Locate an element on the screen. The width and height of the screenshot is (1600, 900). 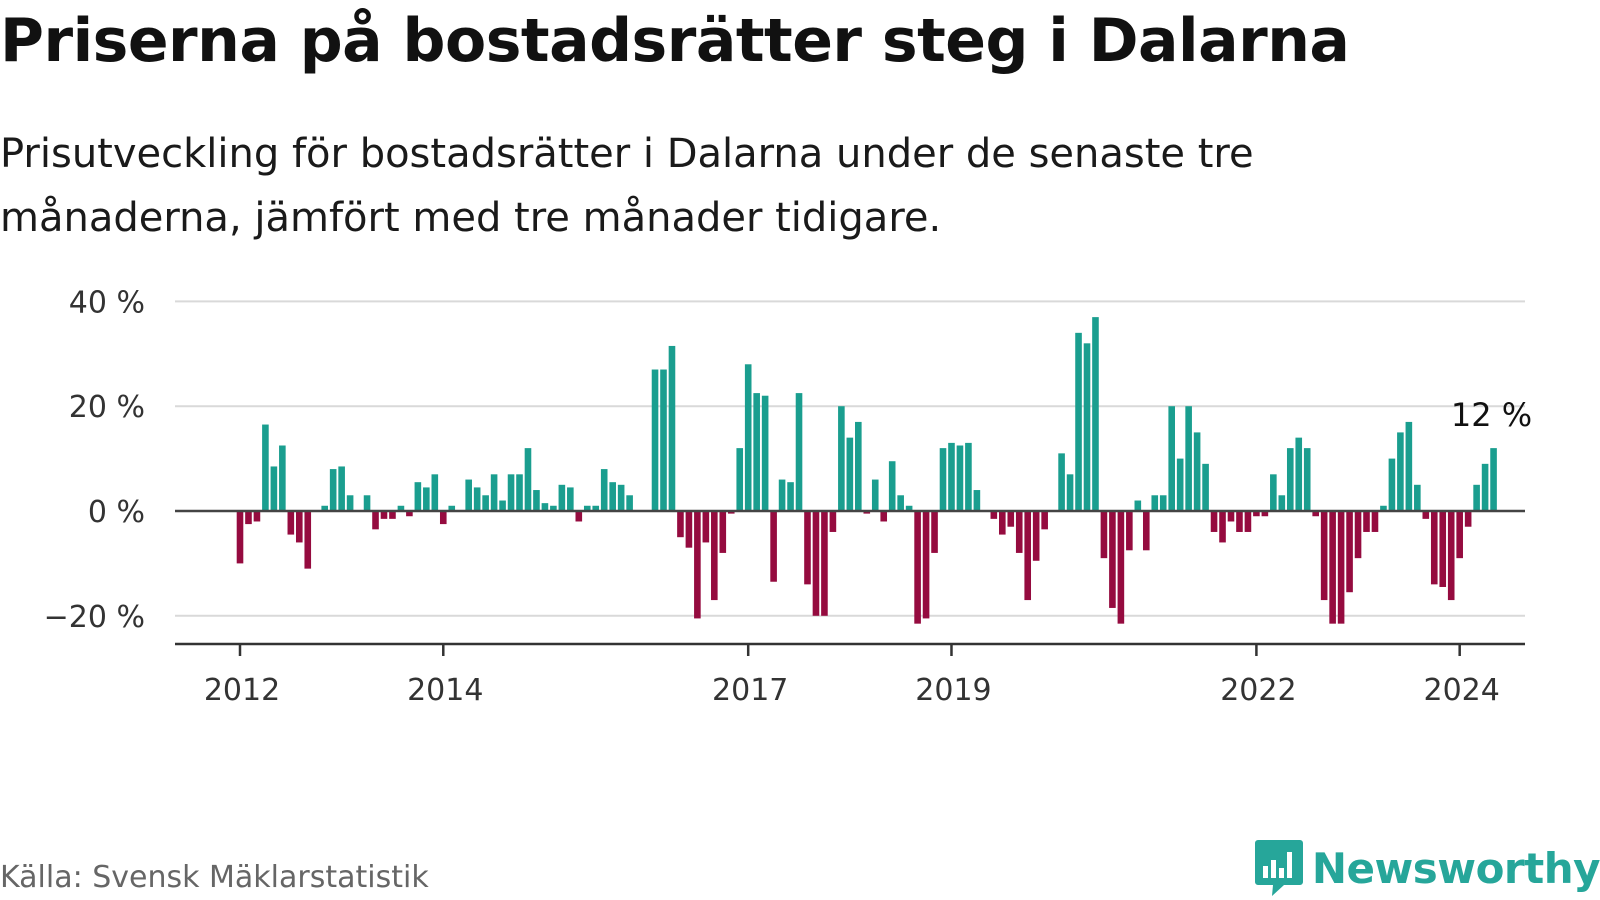
x-tick-label: 2014 is located at coordinates (445, 690).